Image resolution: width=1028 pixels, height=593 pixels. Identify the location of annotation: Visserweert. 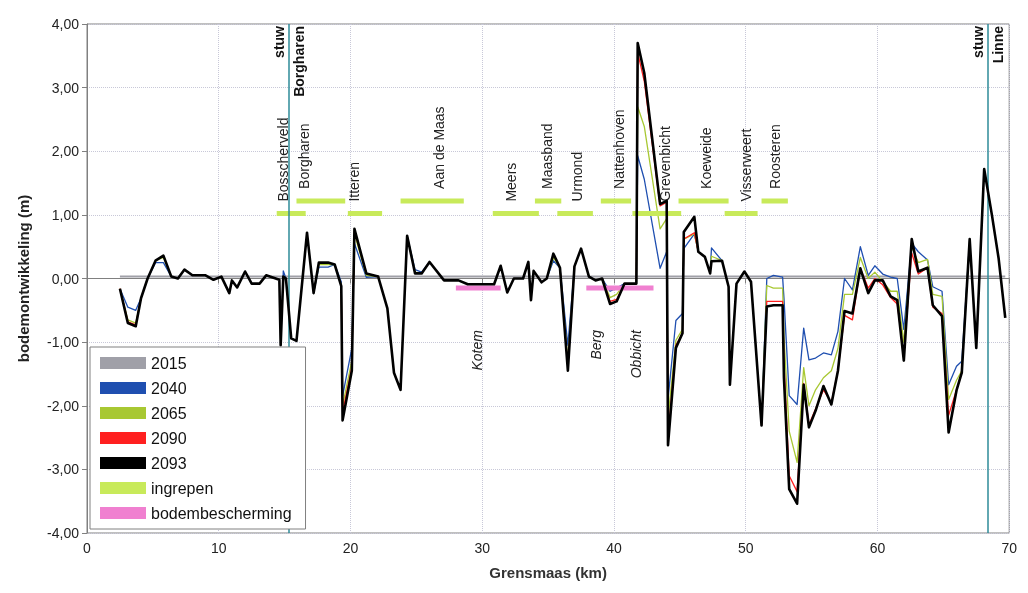
(745, 165).